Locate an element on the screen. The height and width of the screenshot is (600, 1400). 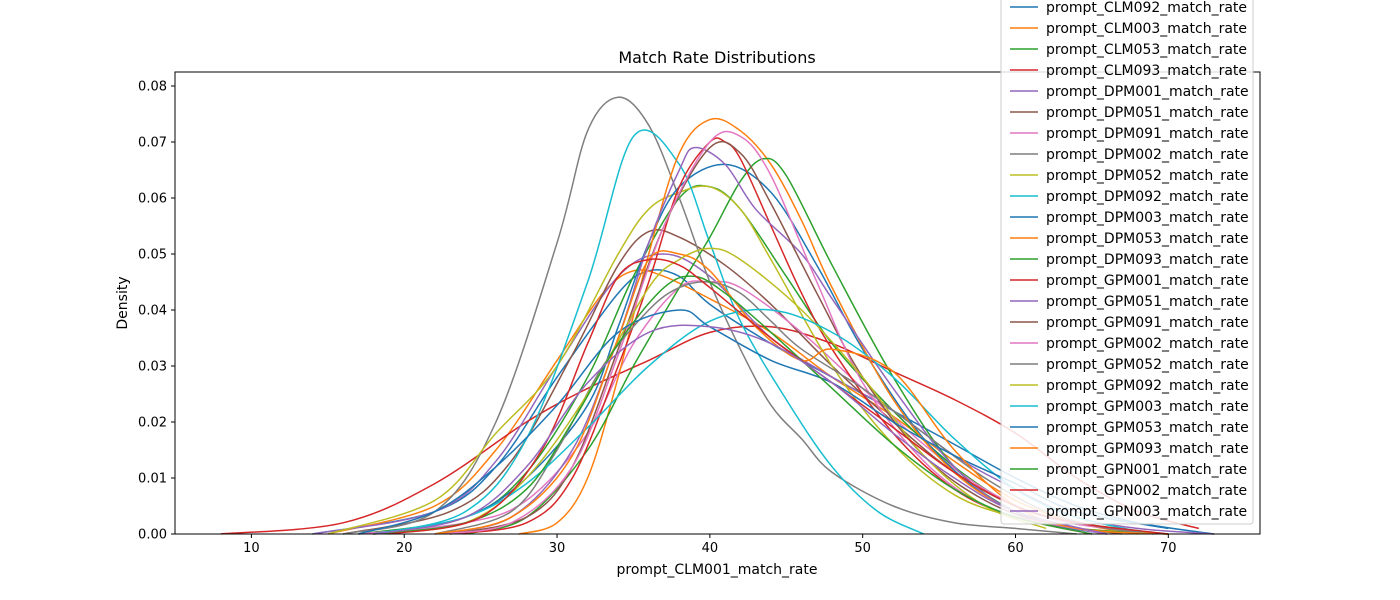
legend-label: prompt_DPM092_match_rate is located at coordinates (1147, 197).